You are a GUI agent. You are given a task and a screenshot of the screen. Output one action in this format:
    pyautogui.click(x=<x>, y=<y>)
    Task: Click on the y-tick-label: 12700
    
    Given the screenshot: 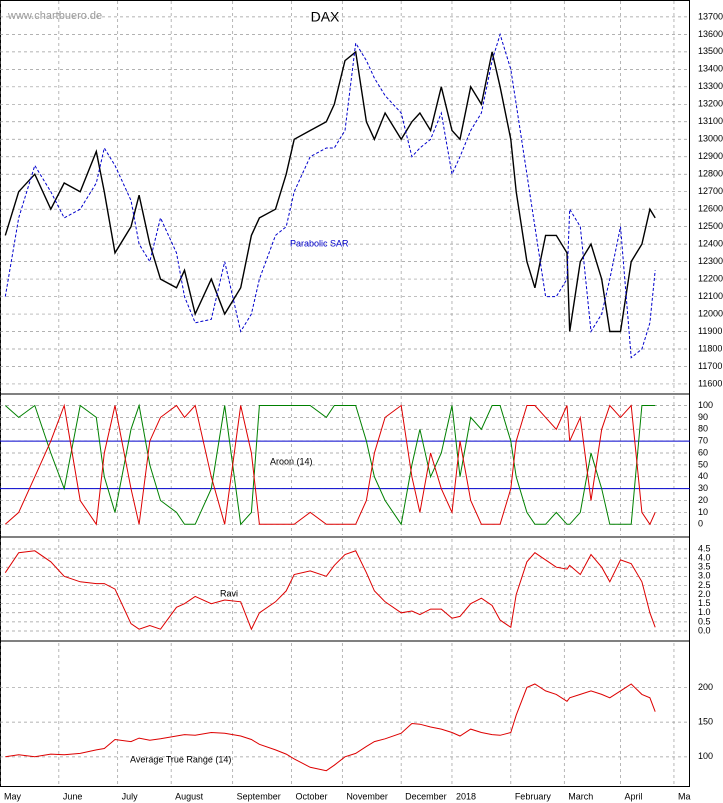 What is the action you would take?
    pyautogui.click(x=710, y=191)
    